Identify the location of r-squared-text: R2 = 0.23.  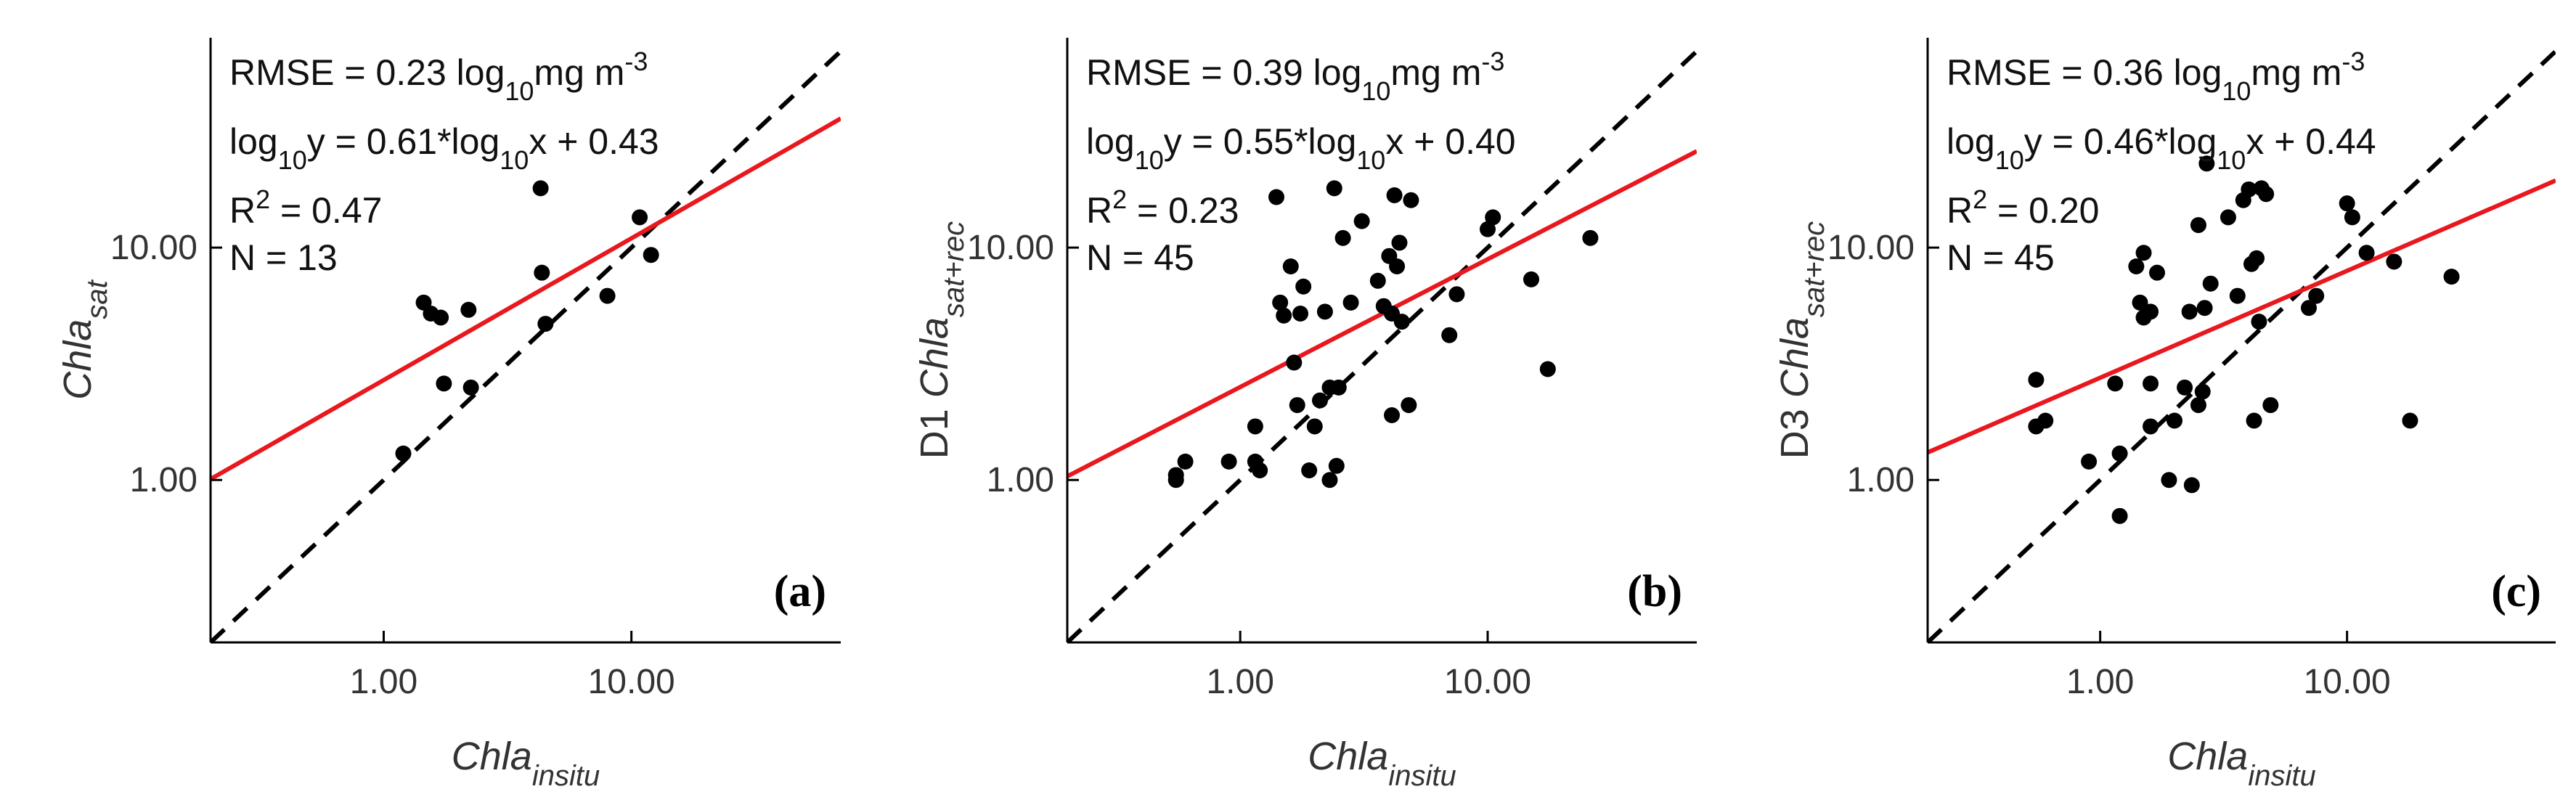
(1162, 208).